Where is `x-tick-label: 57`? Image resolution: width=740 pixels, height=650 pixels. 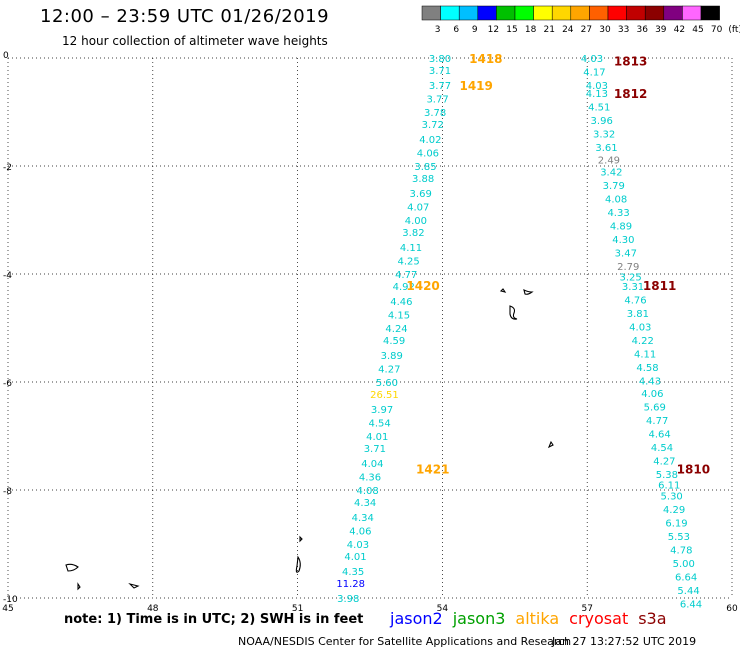 x-tick-label: 57 is located at coordinates (586, 609).